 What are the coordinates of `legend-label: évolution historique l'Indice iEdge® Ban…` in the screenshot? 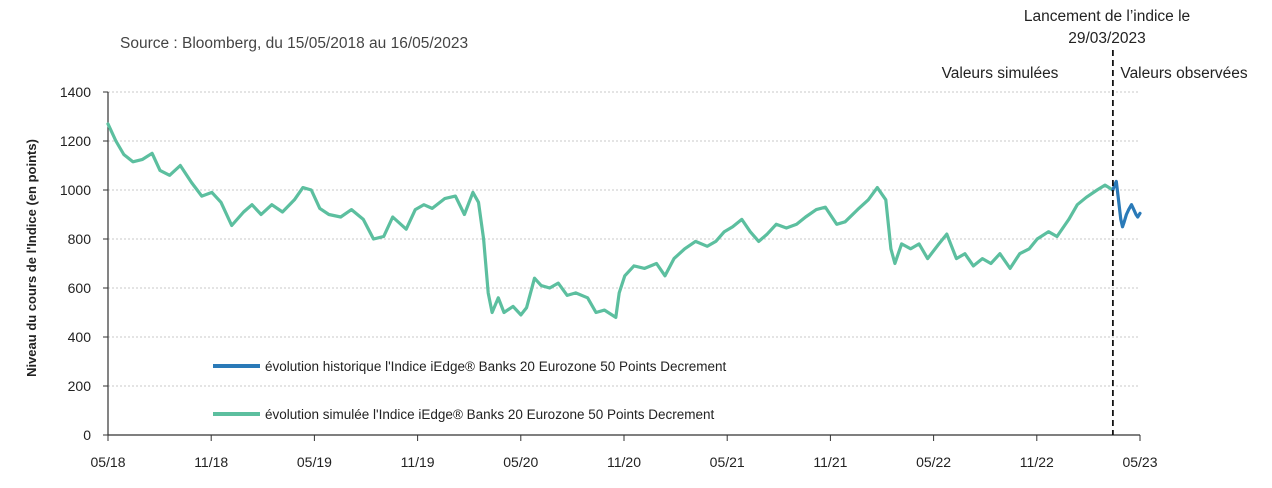 It's located at (496, 366).